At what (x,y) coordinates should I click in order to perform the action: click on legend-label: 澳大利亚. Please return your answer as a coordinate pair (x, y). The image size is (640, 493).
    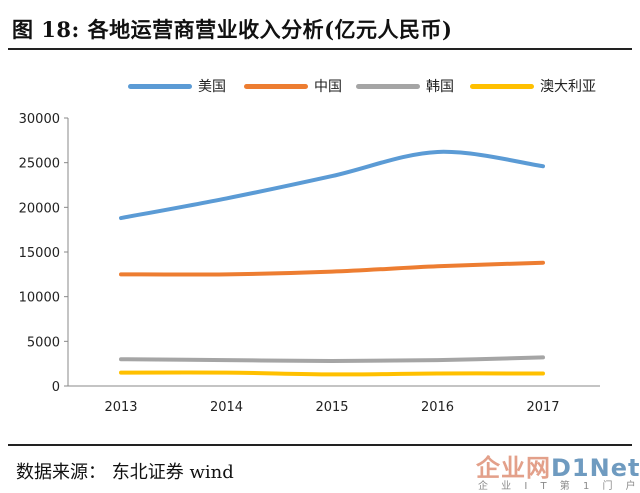
    Looking at the image, I should click on (568, 87).